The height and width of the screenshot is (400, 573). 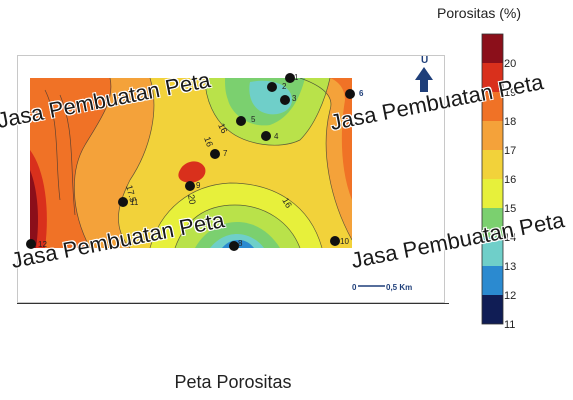 I want to click on legend-tick-label: 14, so click(x=510, y=238).